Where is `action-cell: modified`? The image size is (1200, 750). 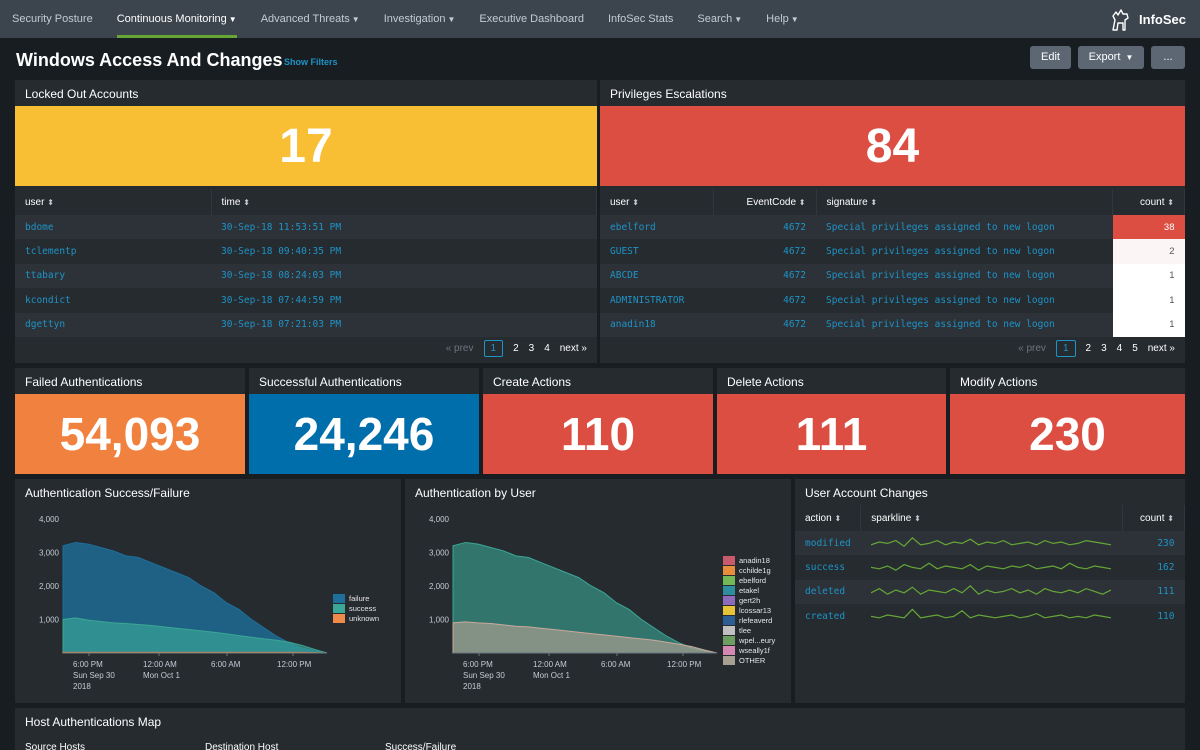
action-cell: modified is located at coordinates (828, 543).